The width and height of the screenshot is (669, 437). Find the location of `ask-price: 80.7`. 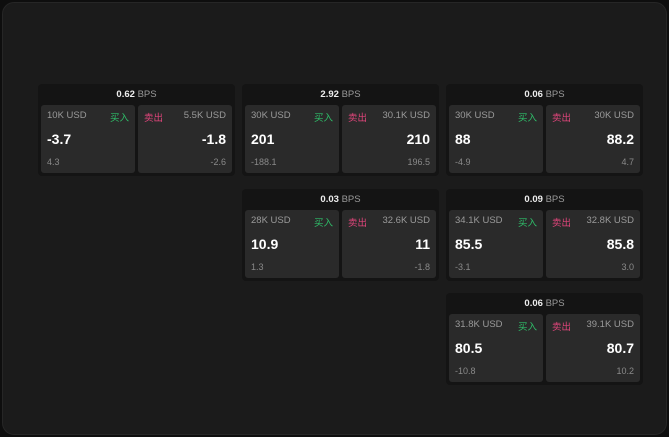

ask-price: 80.7 is located at coordinates (620, 348).